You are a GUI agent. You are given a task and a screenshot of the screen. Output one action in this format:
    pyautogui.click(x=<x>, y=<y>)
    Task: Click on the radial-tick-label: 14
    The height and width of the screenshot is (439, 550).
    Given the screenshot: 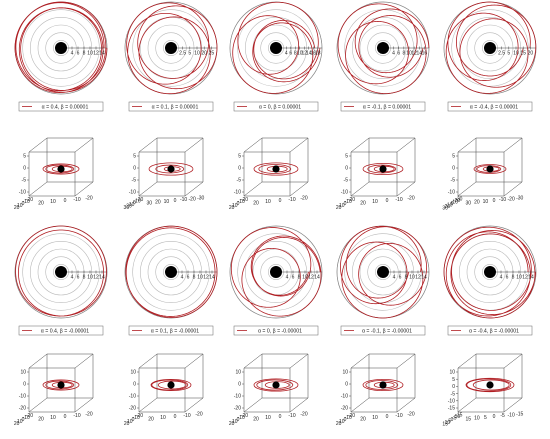 What is the action you would take?
    pyautogui.click(x=212, y=278)
    